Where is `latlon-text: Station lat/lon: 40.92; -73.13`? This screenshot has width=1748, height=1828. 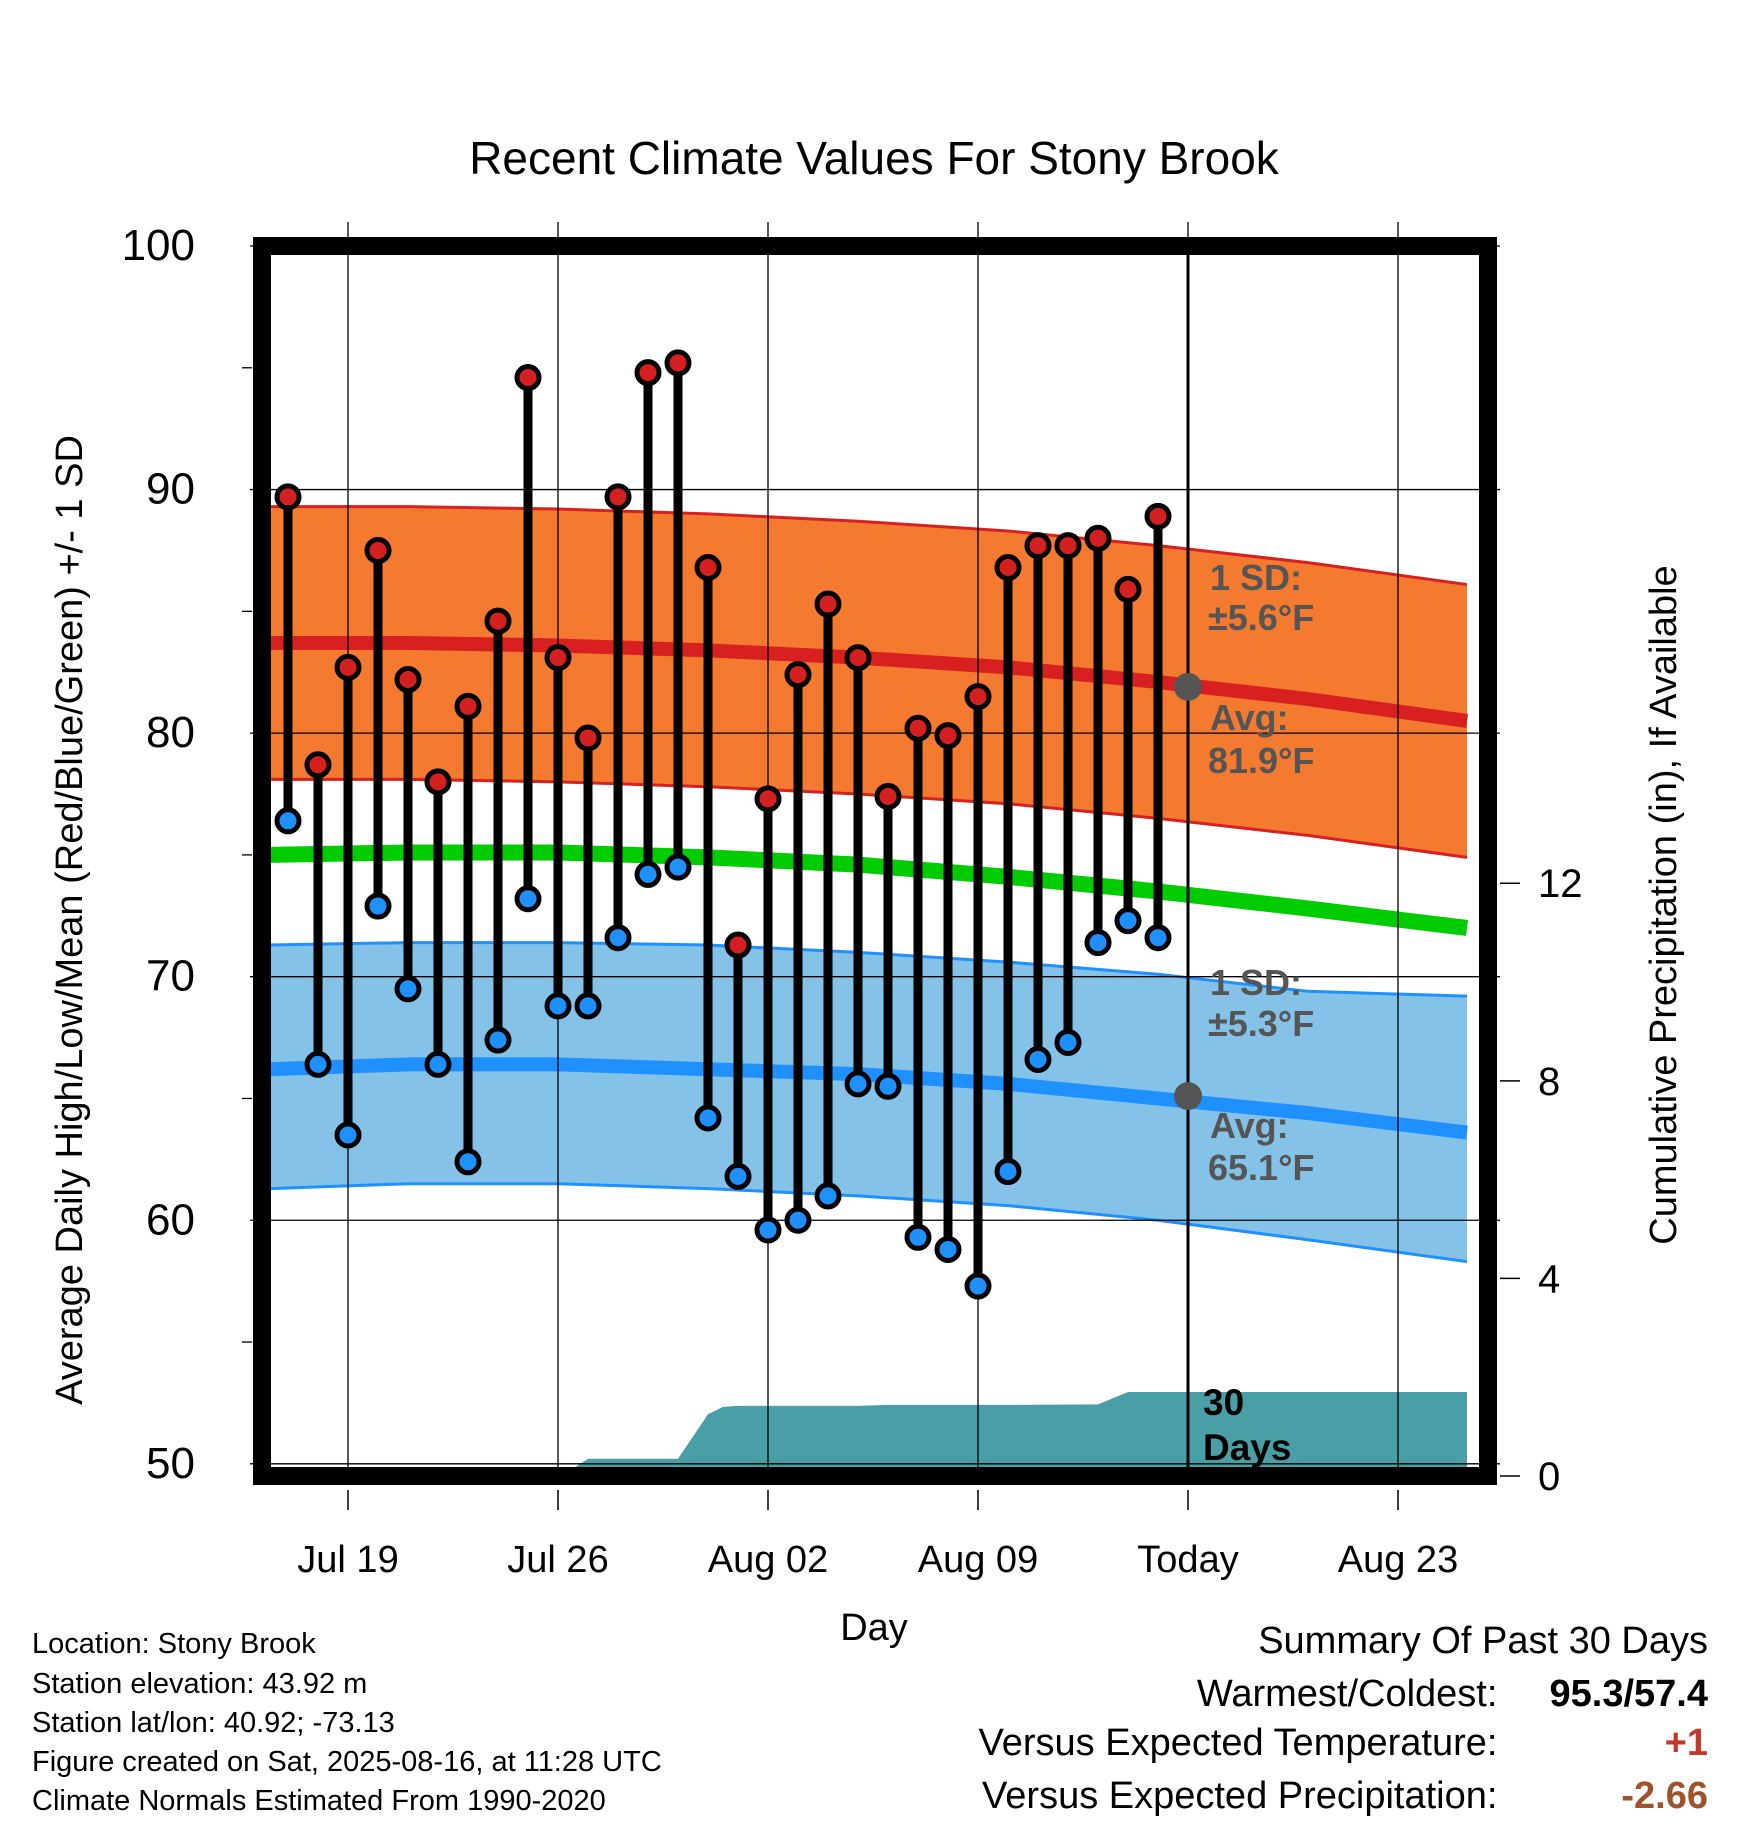 latlon-text: Station lat/lon: 40.92; -73.13 is located at coordinates (213, 1723).